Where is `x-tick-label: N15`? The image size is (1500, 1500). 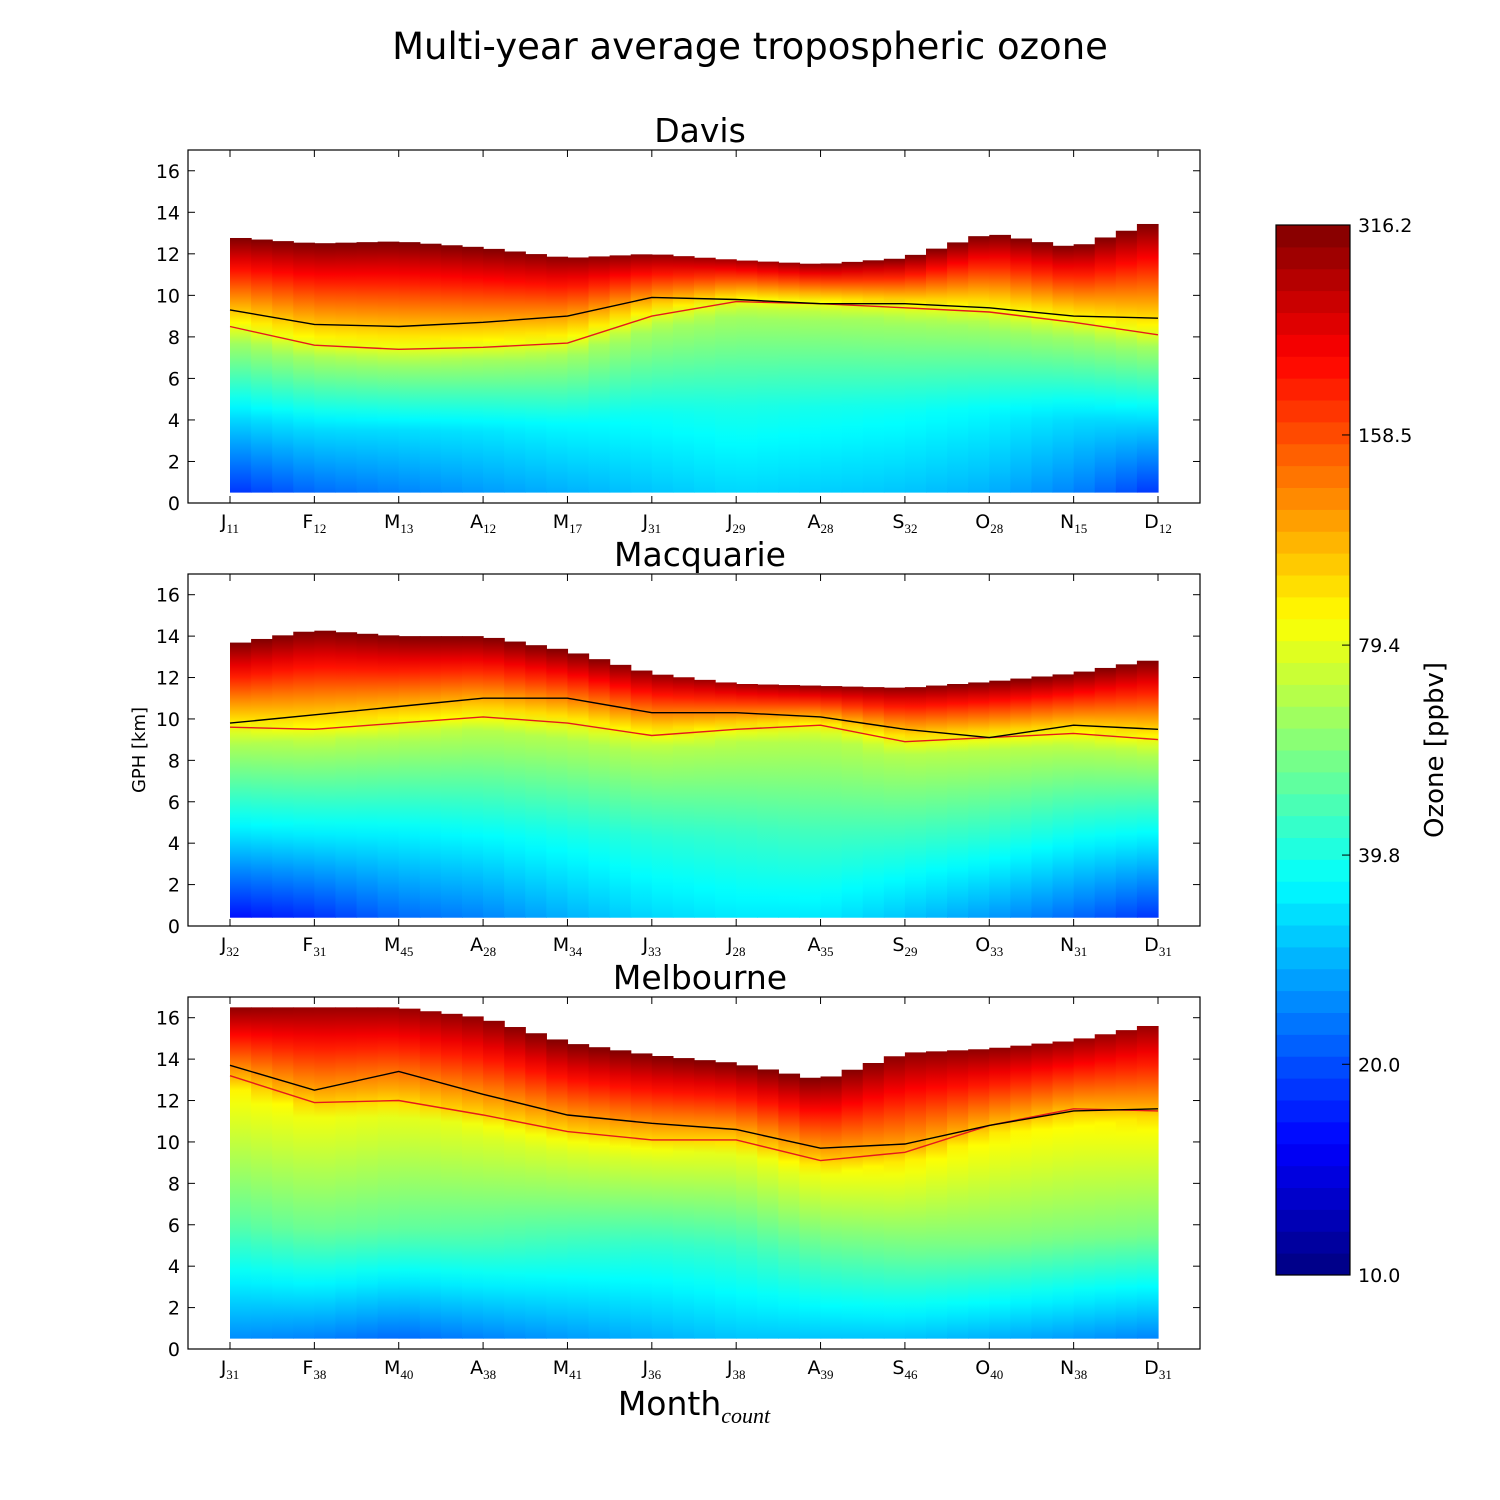
x-tick-label: N15 is located at coordinates (1073, 523).